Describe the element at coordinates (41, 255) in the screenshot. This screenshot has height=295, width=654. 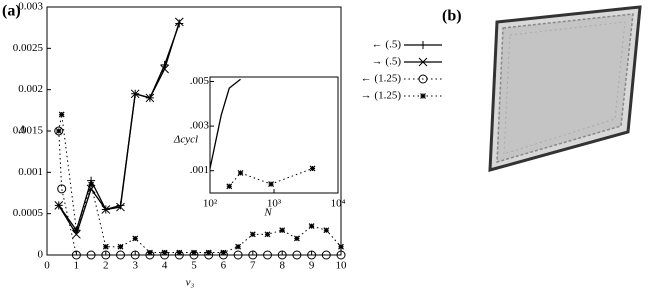
I see `y-tick-label: 0` at that location.